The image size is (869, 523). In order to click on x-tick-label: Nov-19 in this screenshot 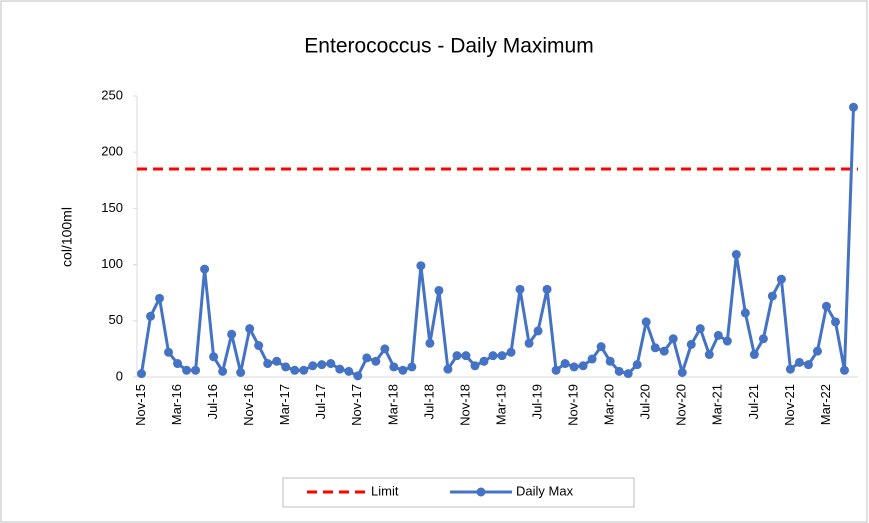, I will do `click(573, 405)`.